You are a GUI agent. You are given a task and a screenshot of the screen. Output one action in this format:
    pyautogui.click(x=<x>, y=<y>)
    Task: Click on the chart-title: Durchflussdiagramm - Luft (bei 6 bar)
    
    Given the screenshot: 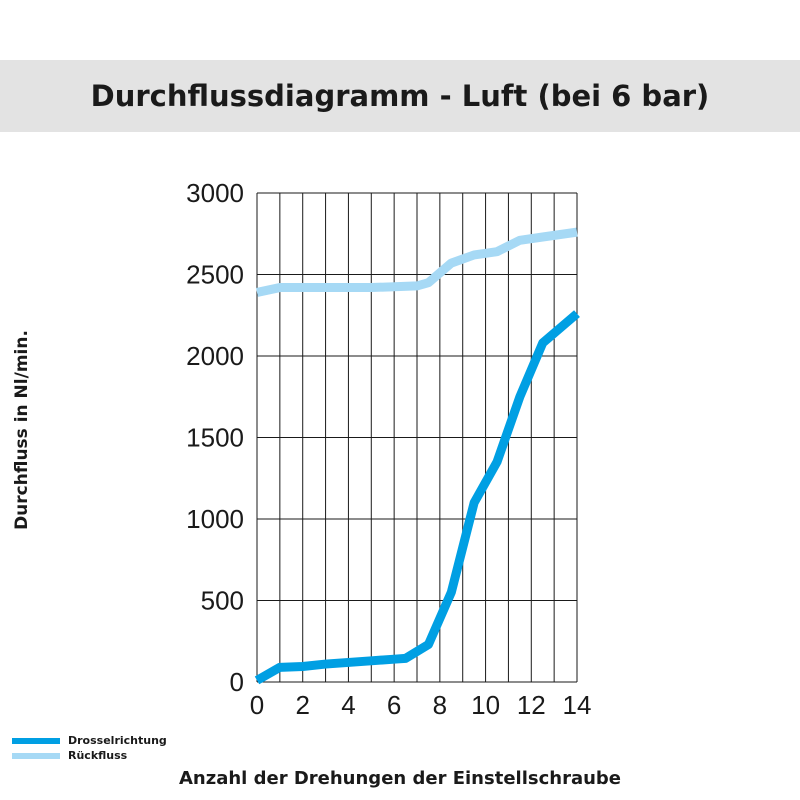 What is the action you would take?
    pyautogui.click(x=400, y=96)
    